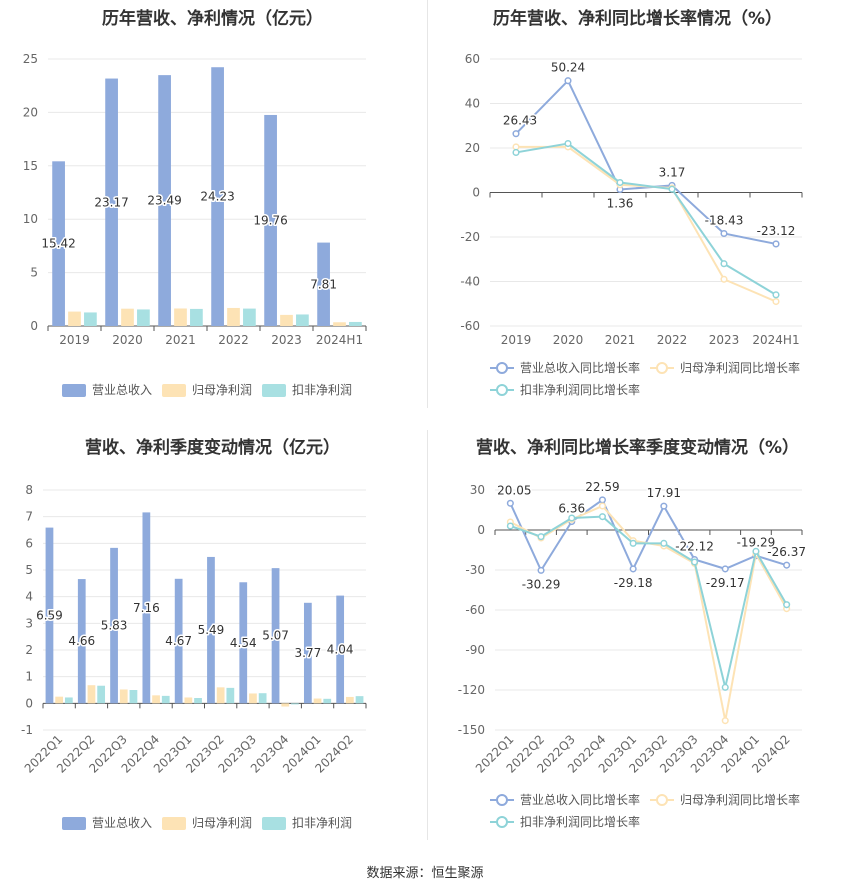  I want to click on y-tick-label: 25, so click(30, 59).